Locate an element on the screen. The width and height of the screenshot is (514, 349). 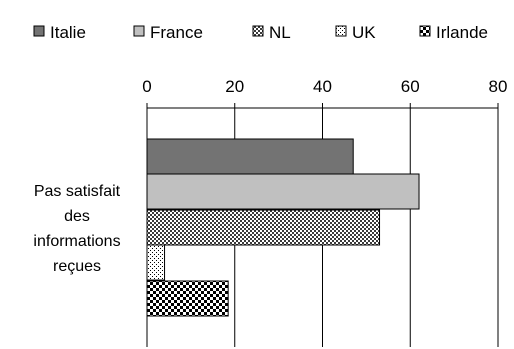
legend-label: UK is located at coordinates (364, 32).